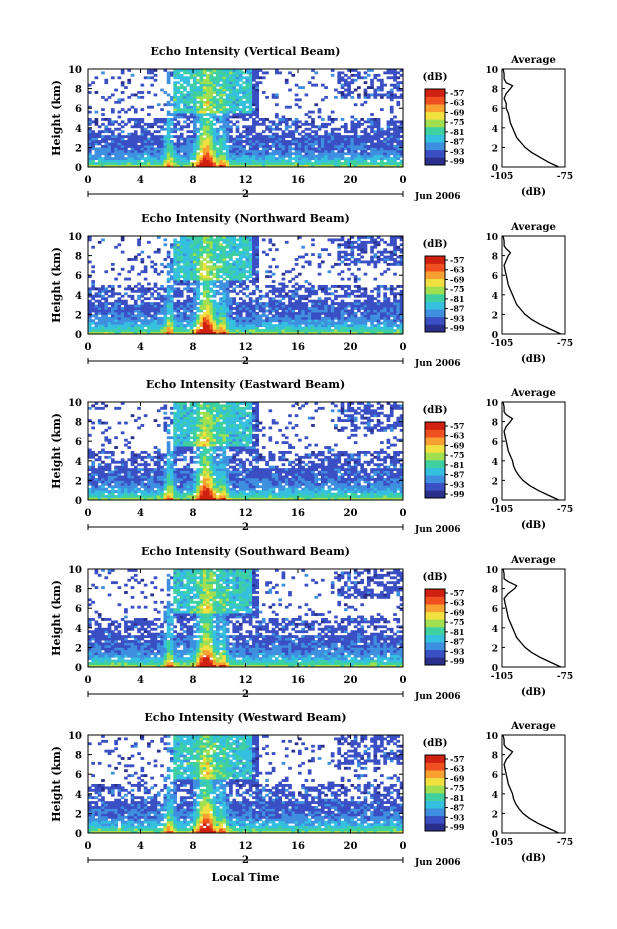  I want to click on colorbar-swatch, so click(435, 138).